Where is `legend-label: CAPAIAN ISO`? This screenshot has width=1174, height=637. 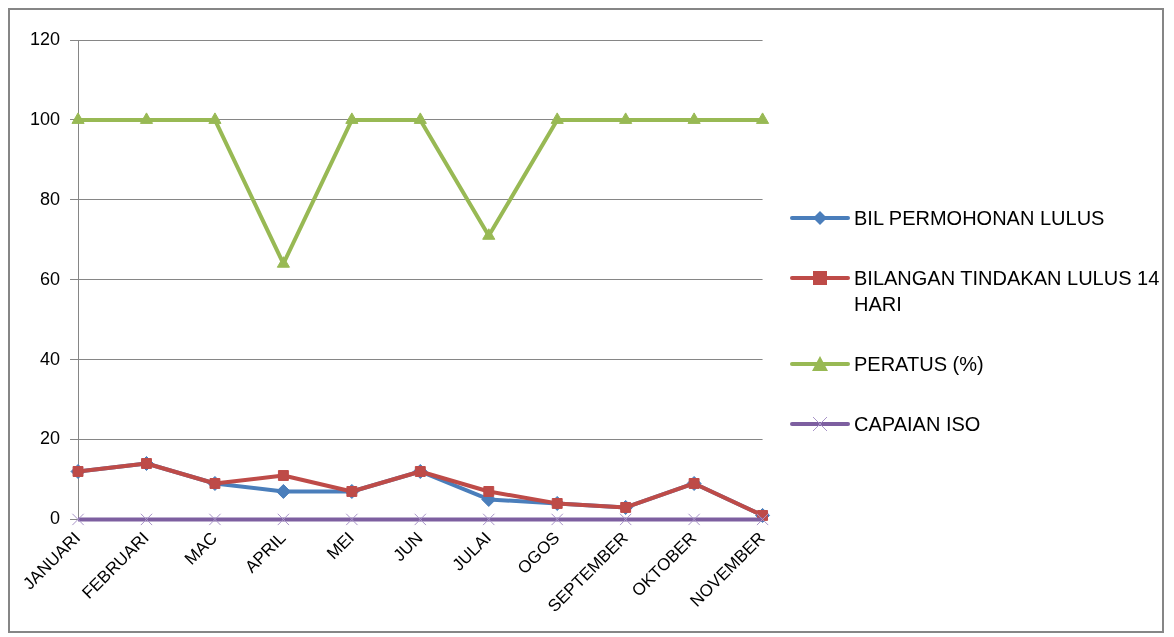 legend-label: CAPAIAN ISO is located at coordinates (917, 424).